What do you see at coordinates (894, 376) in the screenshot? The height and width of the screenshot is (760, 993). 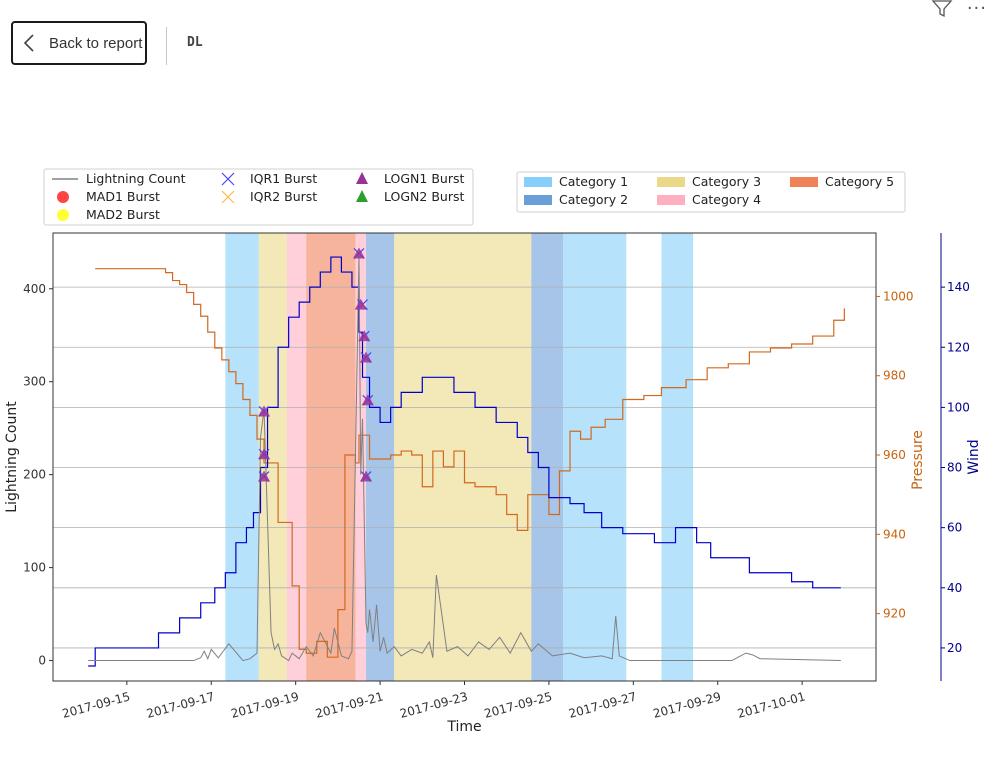 I see `pressure-tick-label: 980` at bounding box center [894, 376].